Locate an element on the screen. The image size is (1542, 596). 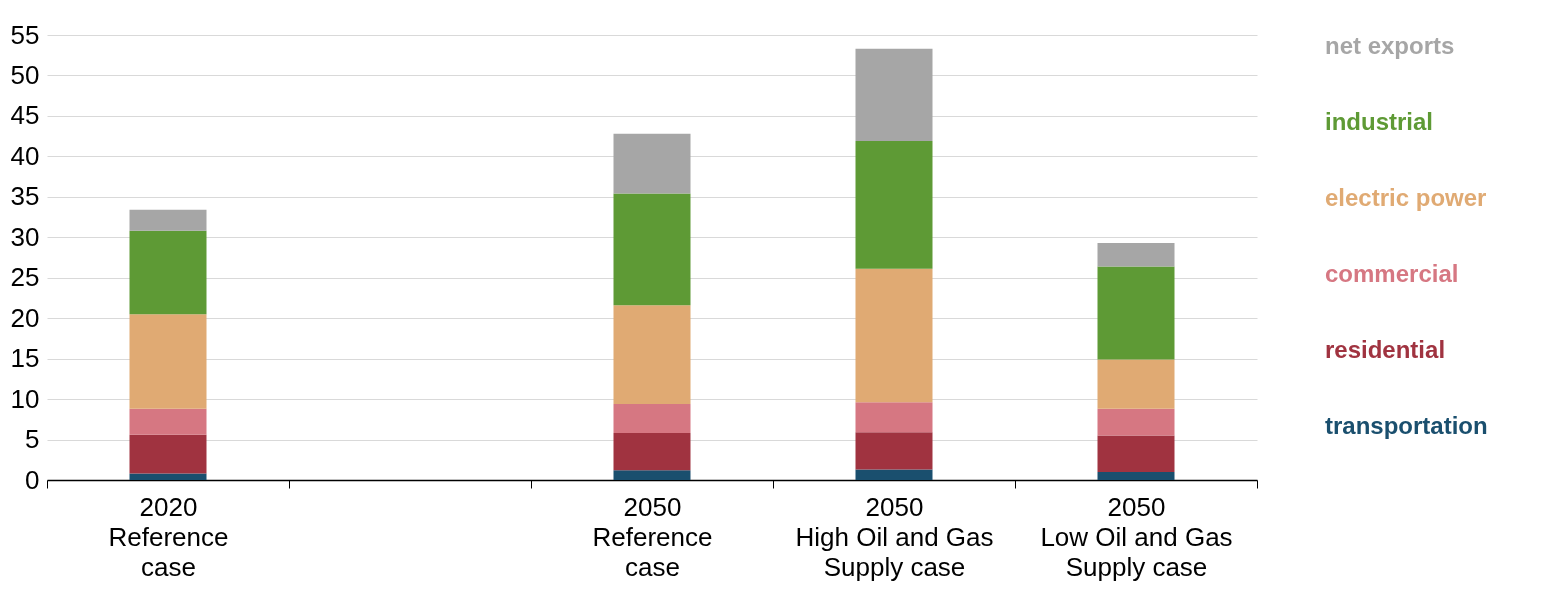
y-tick-label: 10 is located at coordinates (25, 398).